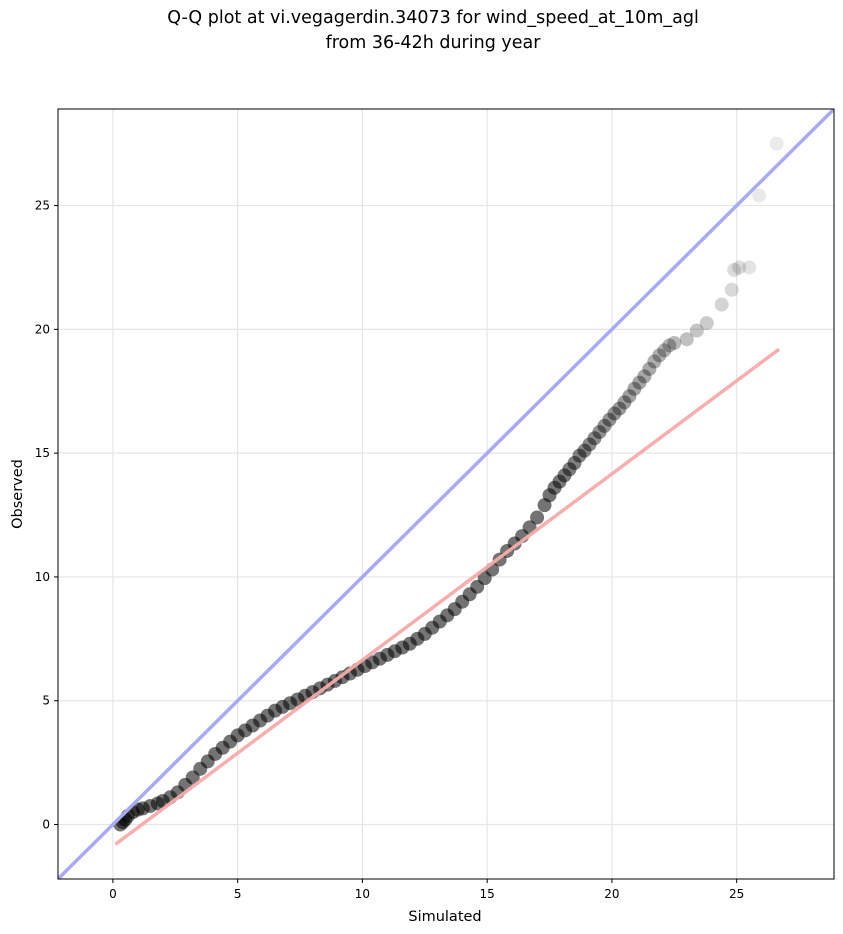 The image size is (843, 934). What do you see at coordinates (611, 894) in the screenshot?
I see `x-tick-label: 20` at bounding box center [611, 894].